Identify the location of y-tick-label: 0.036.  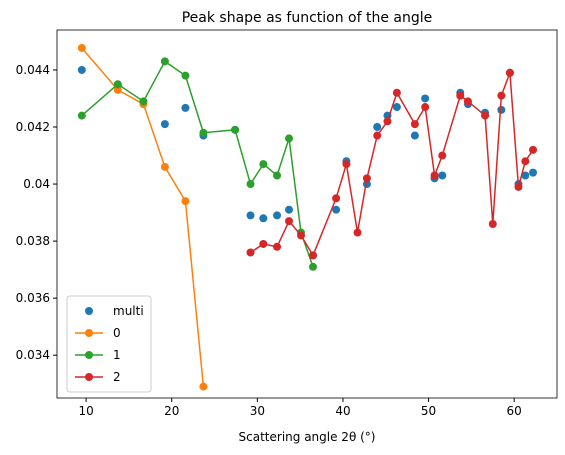
(33, 298).